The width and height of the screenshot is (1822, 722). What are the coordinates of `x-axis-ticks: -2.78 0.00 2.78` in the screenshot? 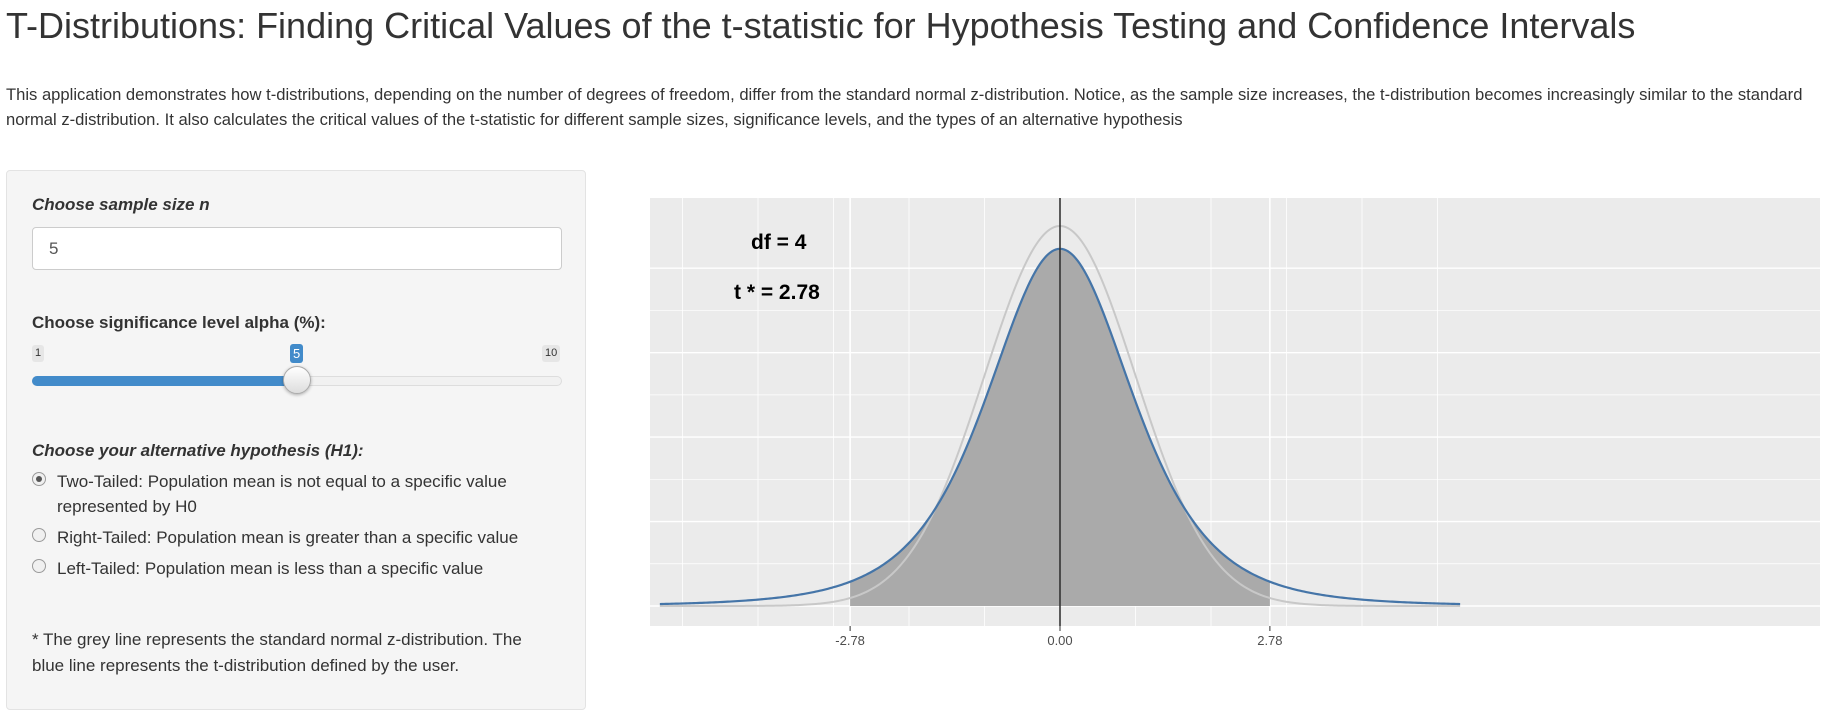 It's located at (1059, 637).